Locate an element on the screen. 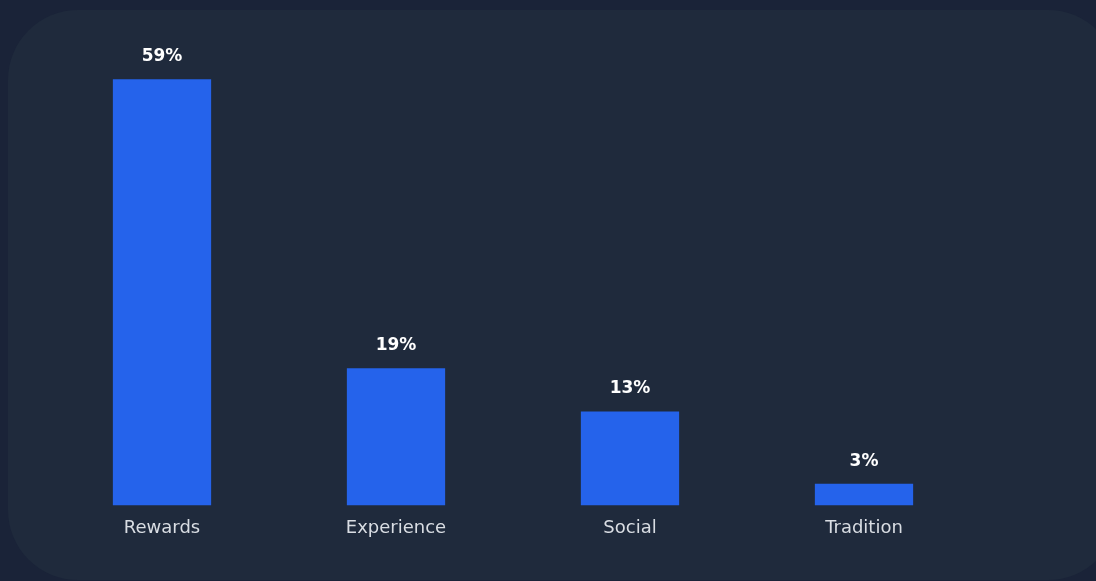 Image resolution: width=1096 pixels, height=581 pixels. x-tick-label: Experience is located at coordinates (396, 526).